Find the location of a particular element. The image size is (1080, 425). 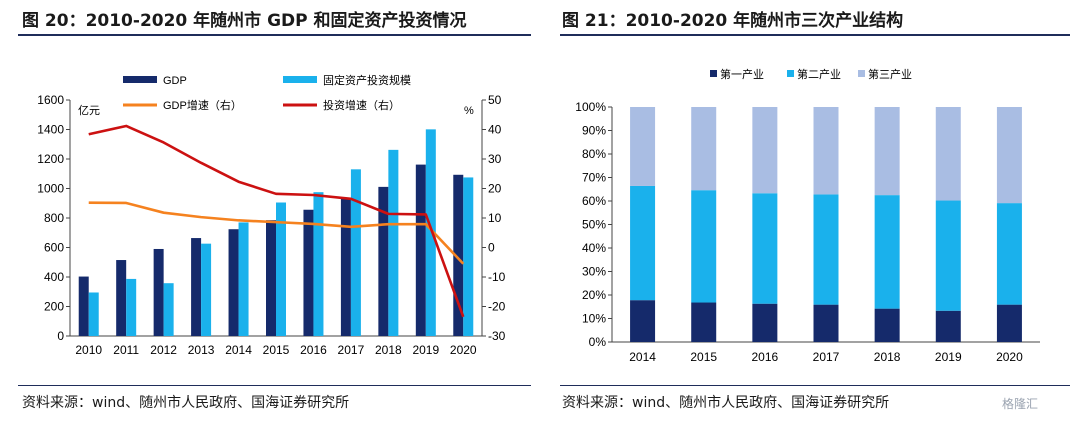

y-tick-label: 20% is located at coordinates (594, 295).